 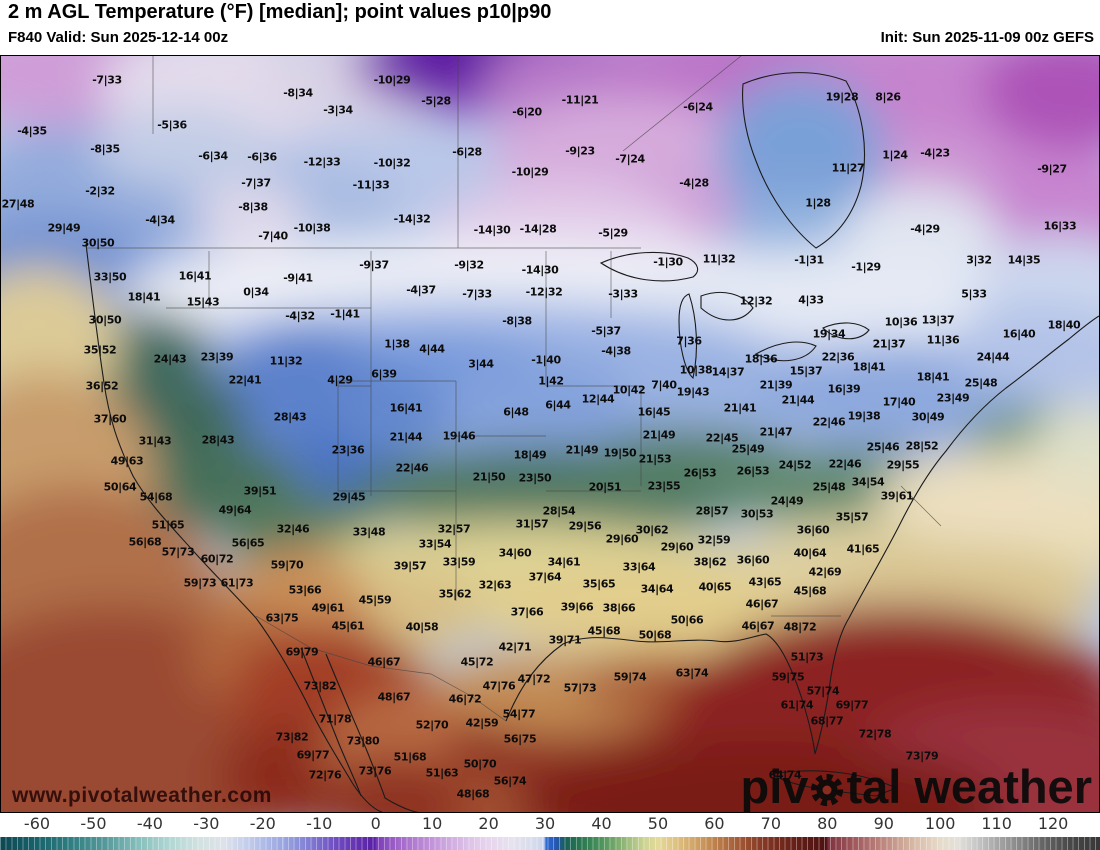 I want to click on colorbar-gradient, so click(x=550, y=843).